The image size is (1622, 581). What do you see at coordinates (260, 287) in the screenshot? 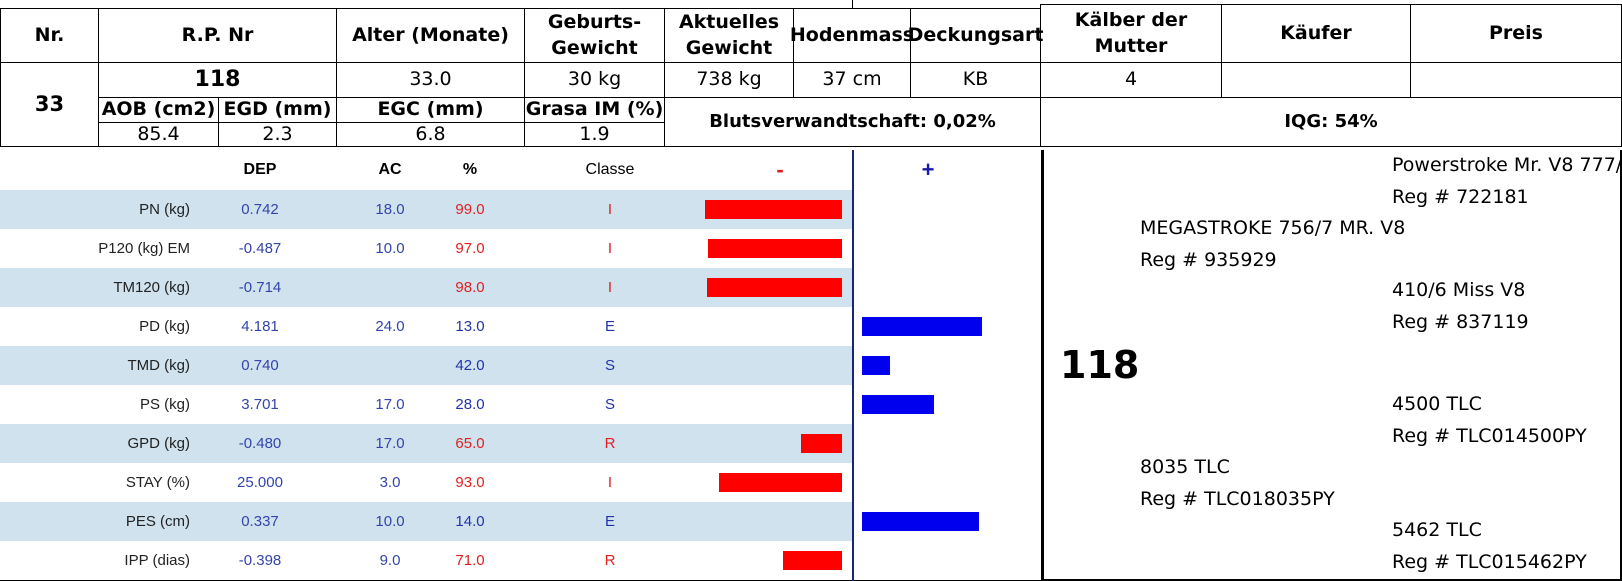
I see `epd-dep-value: -0.714` at bounding box center [260, 287].